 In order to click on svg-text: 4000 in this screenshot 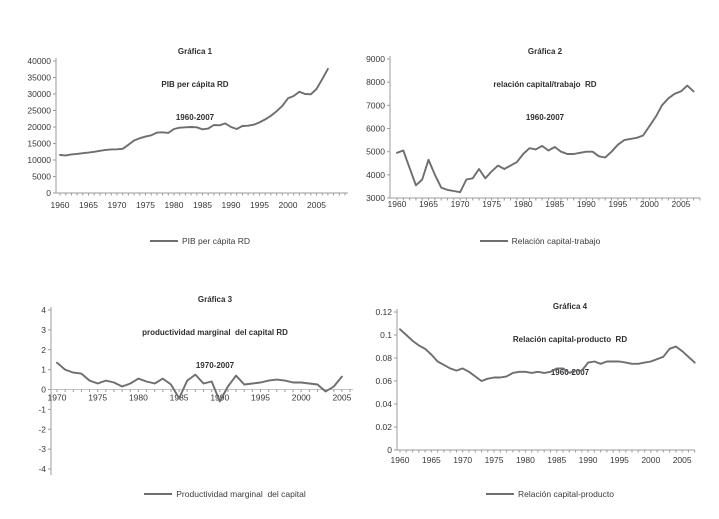, I will do `click(375, 175)`.